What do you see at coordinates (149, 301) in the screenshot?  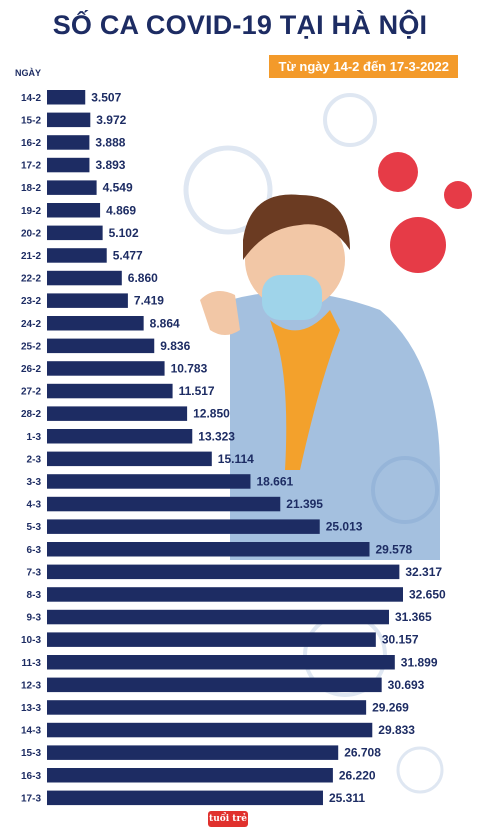 I see `value-label: 7.419` at bounding box center [149, 301].